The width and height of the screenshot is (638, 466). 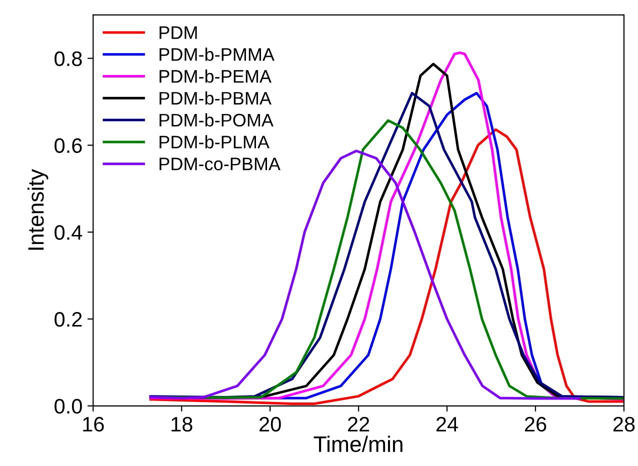 What do you see at coordinates (182, 424) in the screenshot?
I see `x-tick-label: 18` at bounding box center [182, 424].